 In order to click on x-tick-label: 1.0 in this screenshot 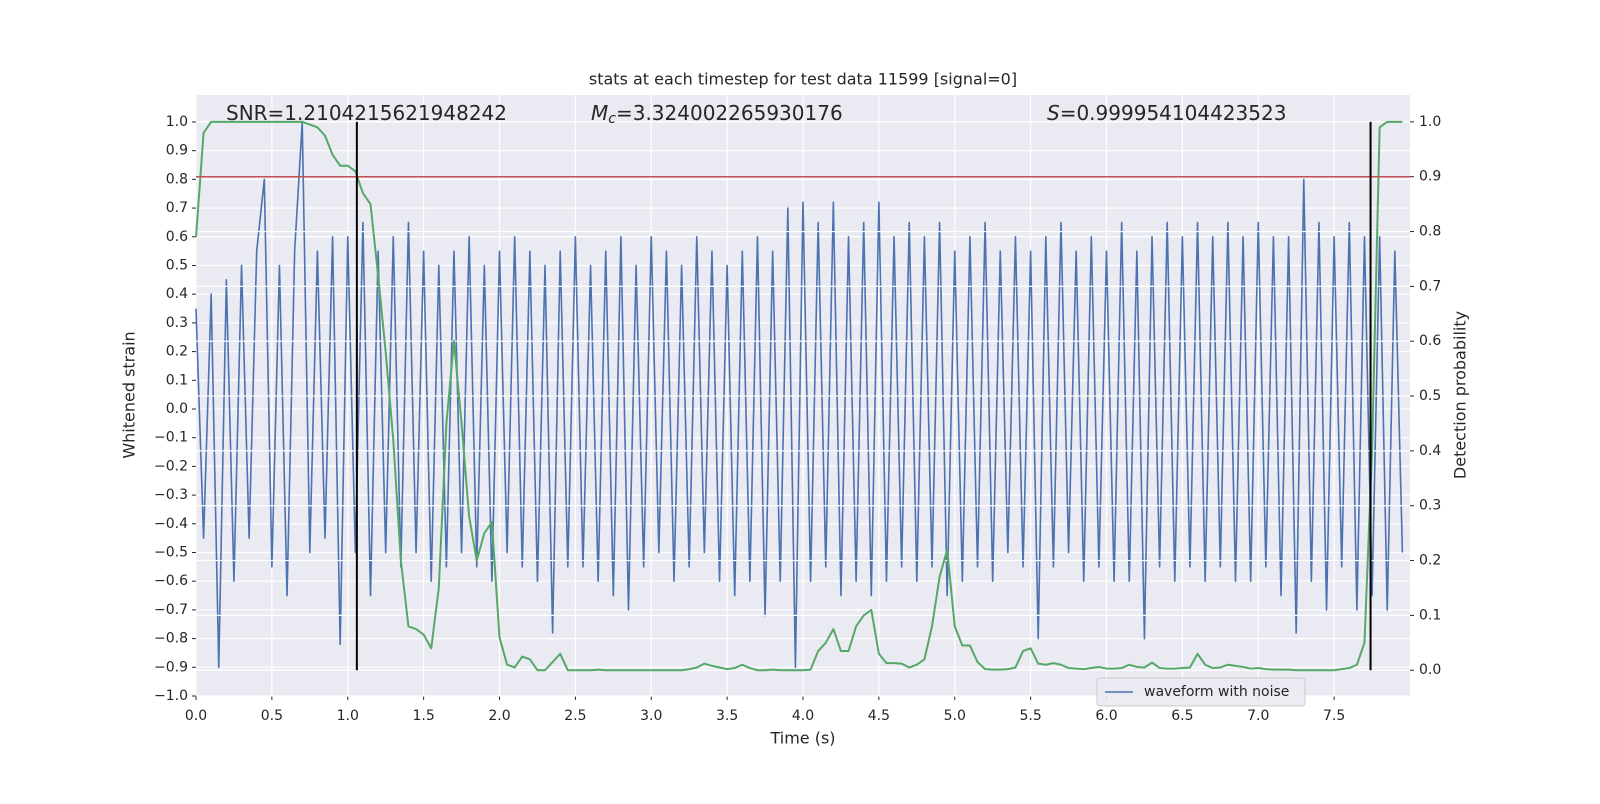, I will do `click(348, 716)`.